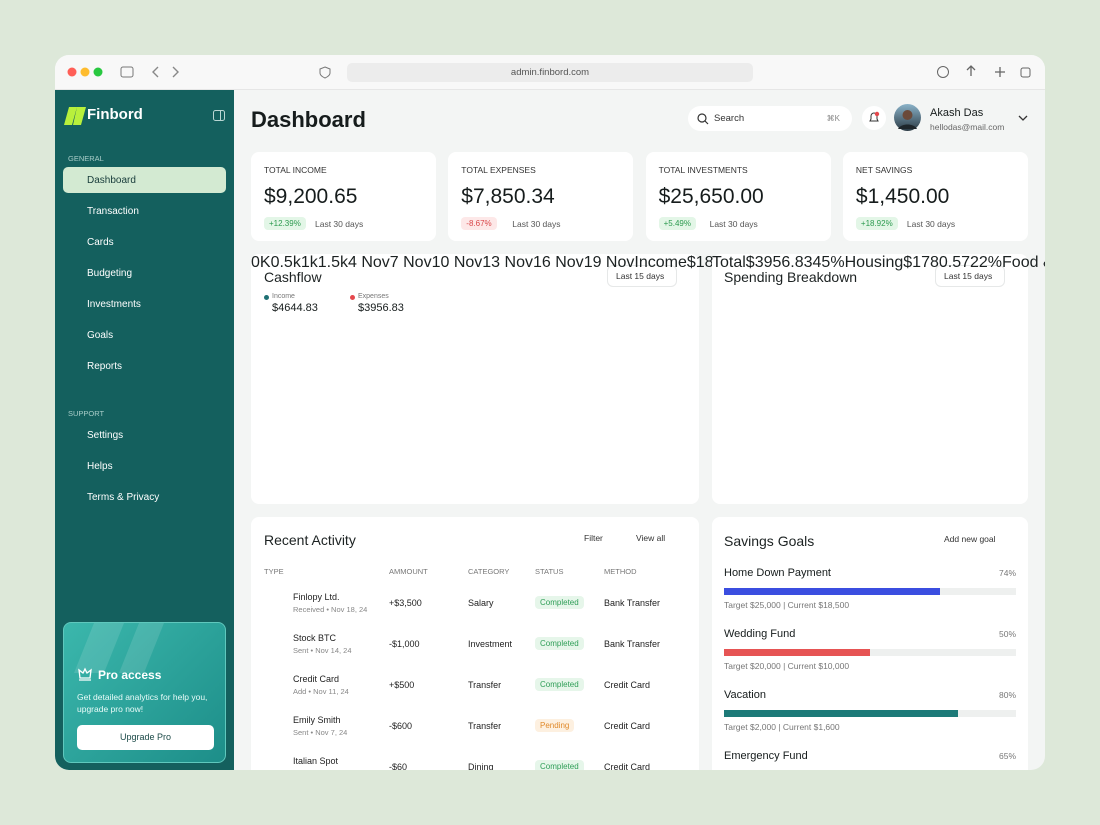 Image resolution: width=1100 pixels, height=825 pixels. Describe the element at coordinates (127, 72) in the screenshot. I see `sidebar-toggle` at that location.